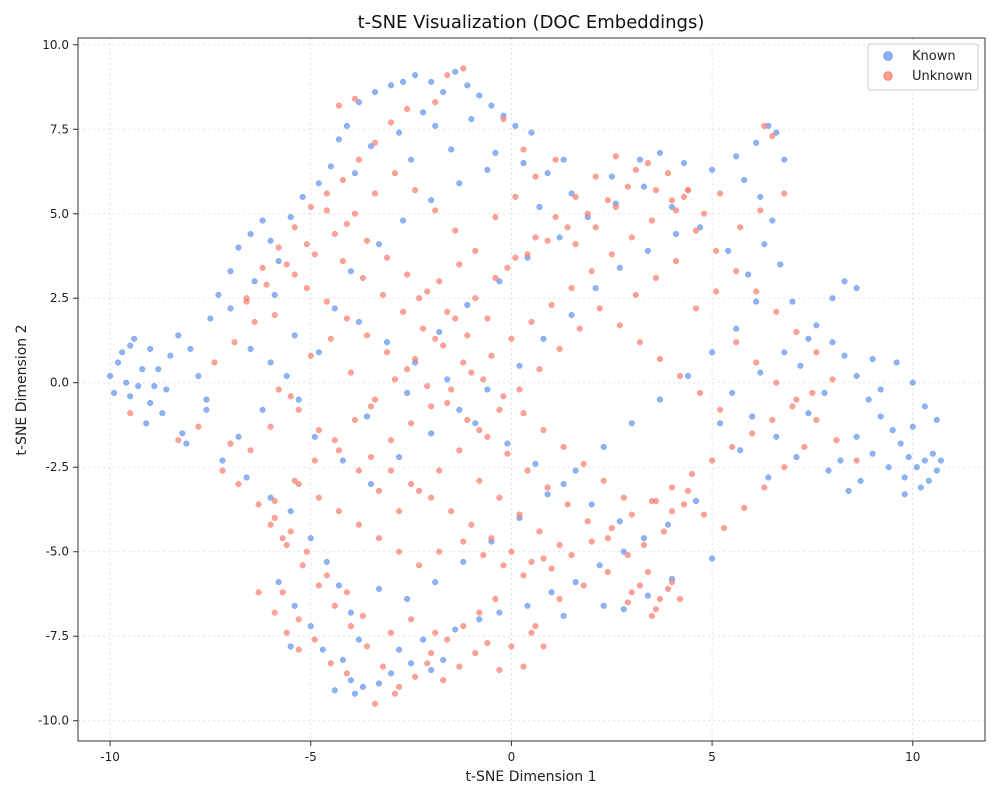 This screenshot has height=800, width=1000. I want to click on y-tick-label: 5.0, so click(59, 214).